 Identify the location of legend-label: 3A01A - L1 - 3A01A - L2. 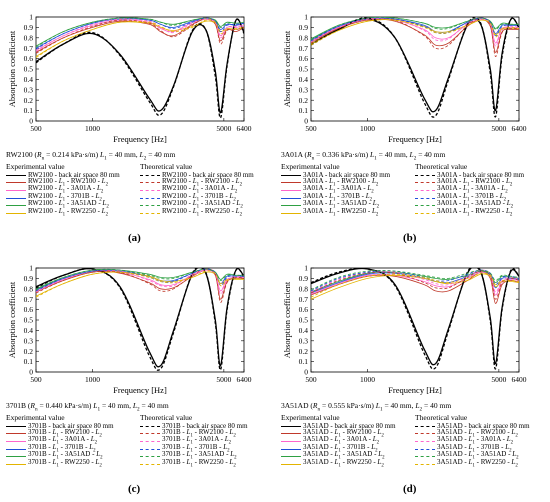
(472, 189).